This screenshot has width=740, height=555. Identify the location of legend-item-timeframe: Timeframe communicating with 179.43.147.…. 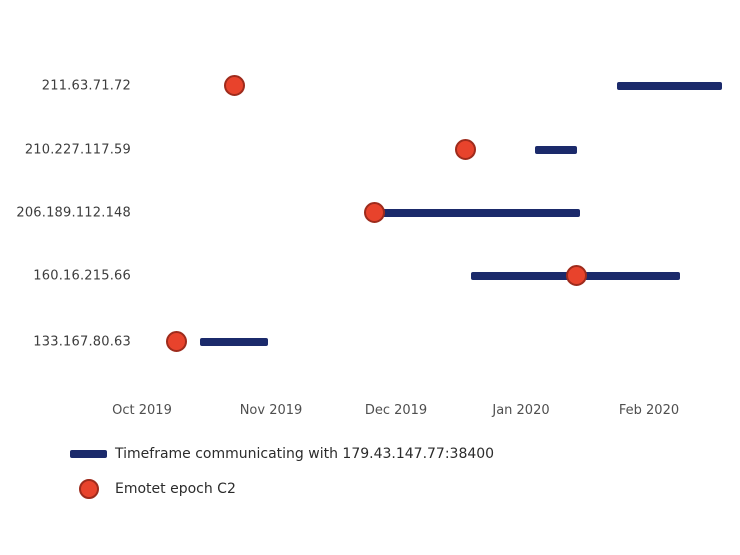
(282, 454).